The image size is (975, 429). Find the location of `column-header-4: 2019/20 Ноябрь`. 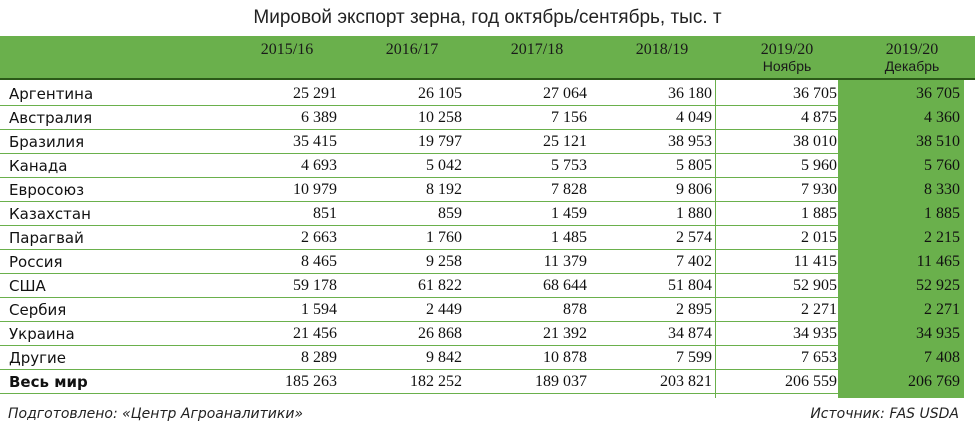

column-header-4: 2019/20 Ноябрь is located at coordinates (787, 58).